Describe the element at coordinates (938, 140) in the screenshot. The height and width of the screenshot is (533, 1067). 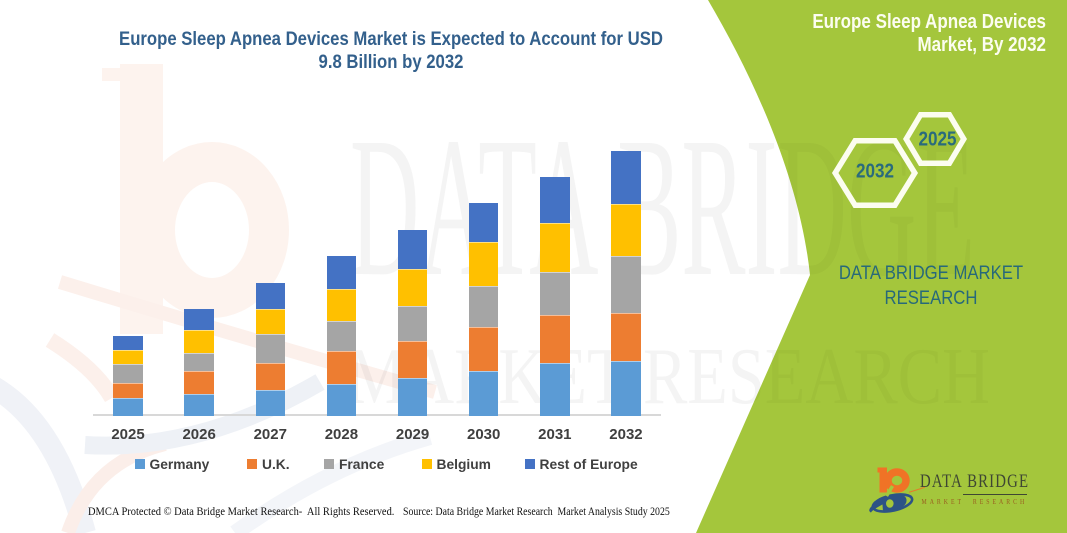
I see `svg-text: 2025` at that location.